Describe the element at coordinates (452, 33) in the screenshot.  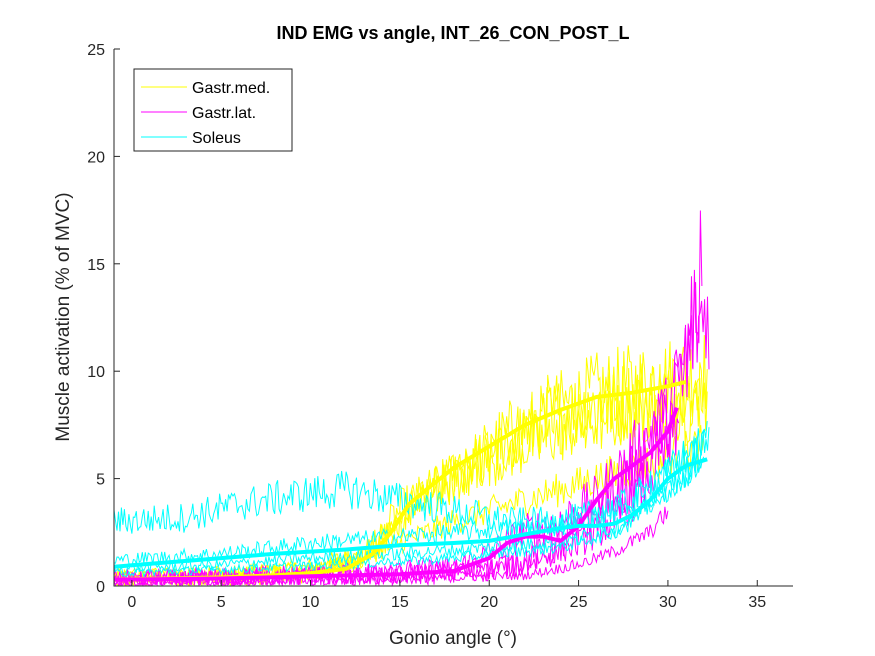
I see `chart-title: IND EMG vs angle, INT_26_CON_POST_L` at that location.